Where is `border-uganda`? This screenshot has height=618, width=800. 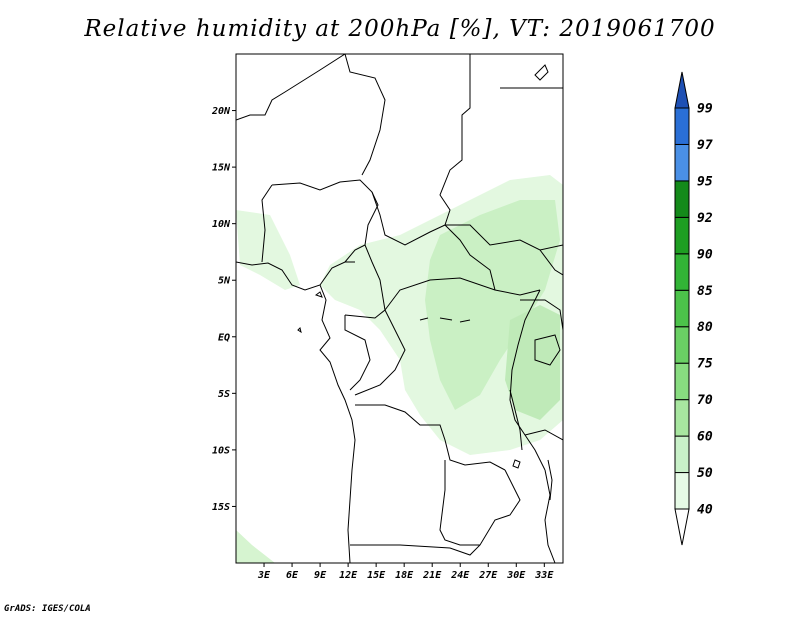
border-uganda is located at coordinates (541, 315).